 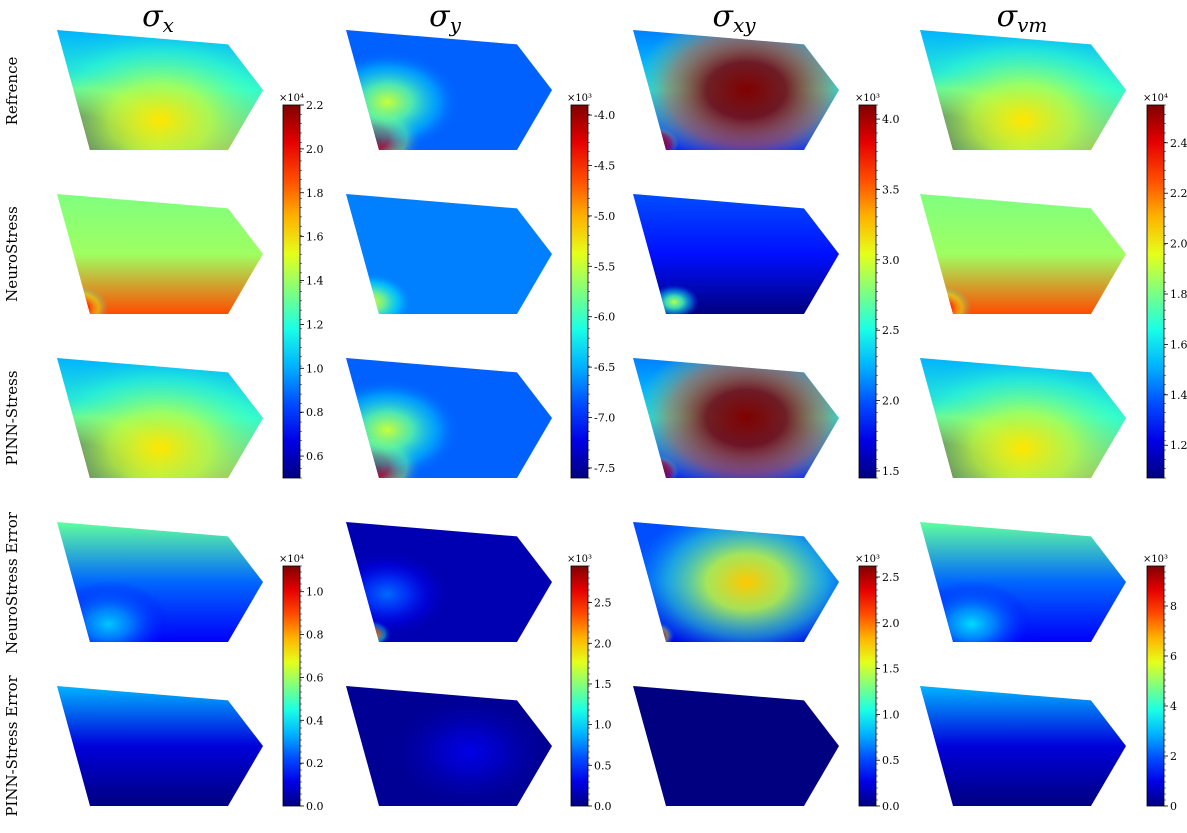 I want to click on colorbar-tick-label: -7.5, so click(x=604, y=468).